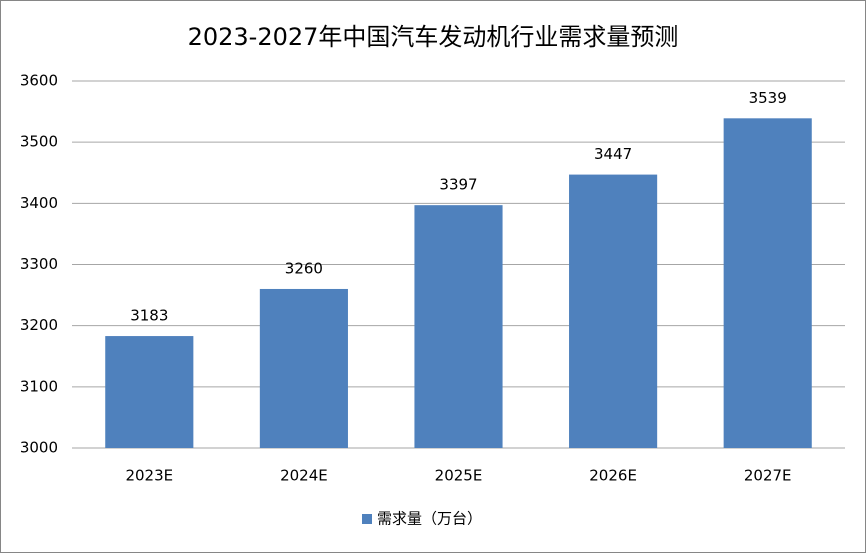  What do you see at coordinates (39, 264) in the screenshot?
I see `y-tick-label: 3300` at bounding box center [39, 264].